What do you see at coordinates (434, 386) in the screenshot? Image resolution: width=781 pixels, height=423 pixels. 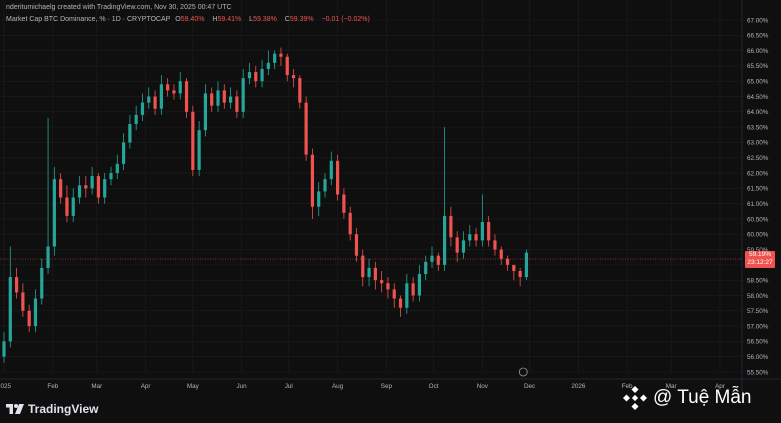 I see `x-tick-label: Oct` at bounding box center [434, 386].